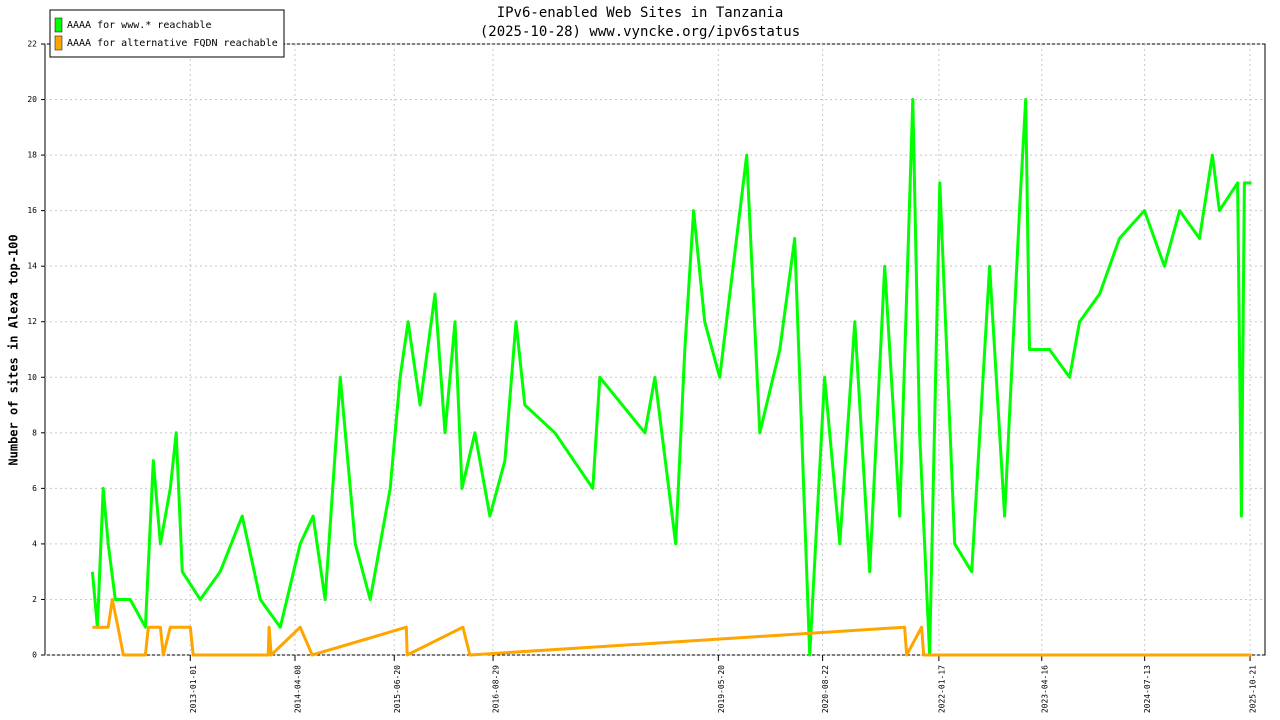 Image resolution: width=1280 pixels, height=720 pixels. What do you see at coordinates (139, 25) in the screenshot?
I see `legend-label: AAAA for www.* reachable` at bounding box center [139, 25].